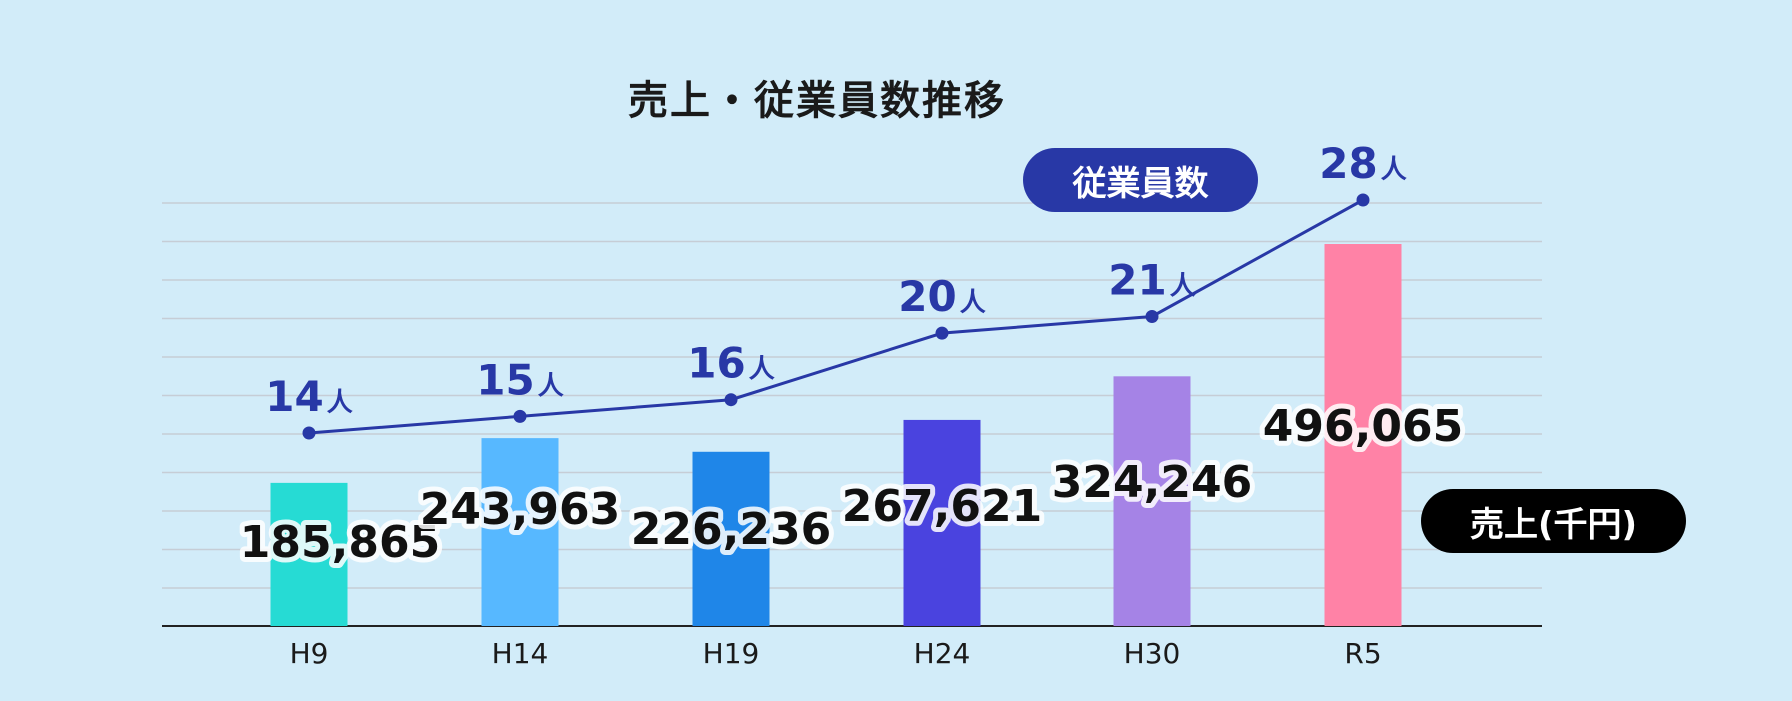  What do you see at coordinates (1151, 280) in the screenshot?
I see `employees-data-label: 21 人` at bounding box center [1151, 280].